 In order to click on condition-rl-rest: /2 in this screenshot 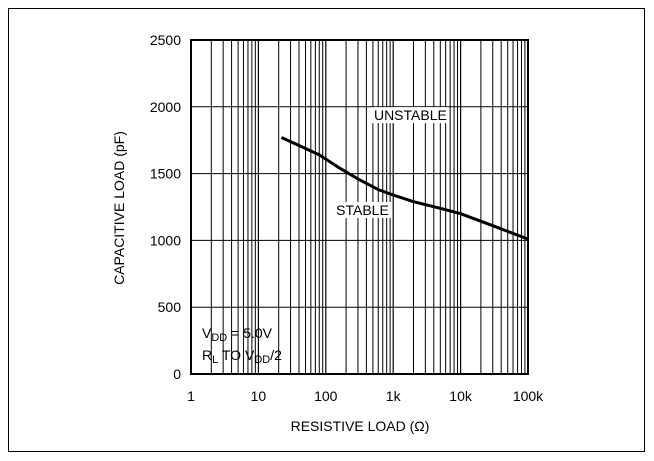, I will do `click(276, 355)`.